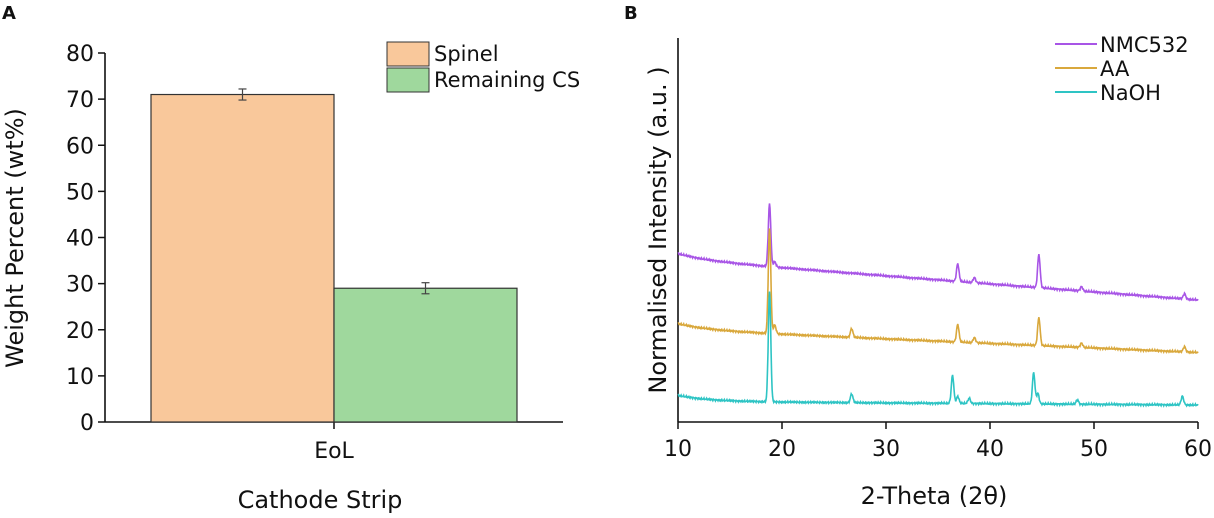  What do you see at coordinates (886, 449) in the screenshot?
I see `x-tick-label-b: 30` at bounding box center [886, 449].